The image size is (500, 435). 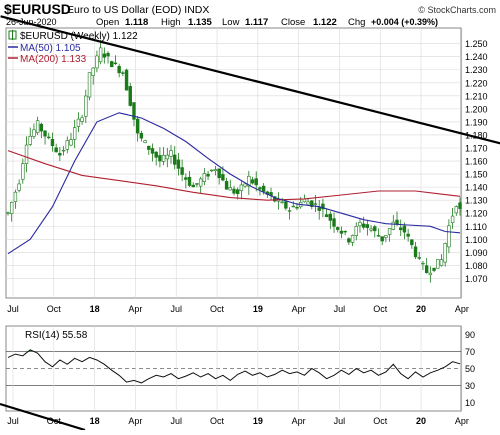 What do you see at coordinates (470, 335) in the screenshot?
I see `rsi-tick-label: 90` at bounding box center [470, 335].